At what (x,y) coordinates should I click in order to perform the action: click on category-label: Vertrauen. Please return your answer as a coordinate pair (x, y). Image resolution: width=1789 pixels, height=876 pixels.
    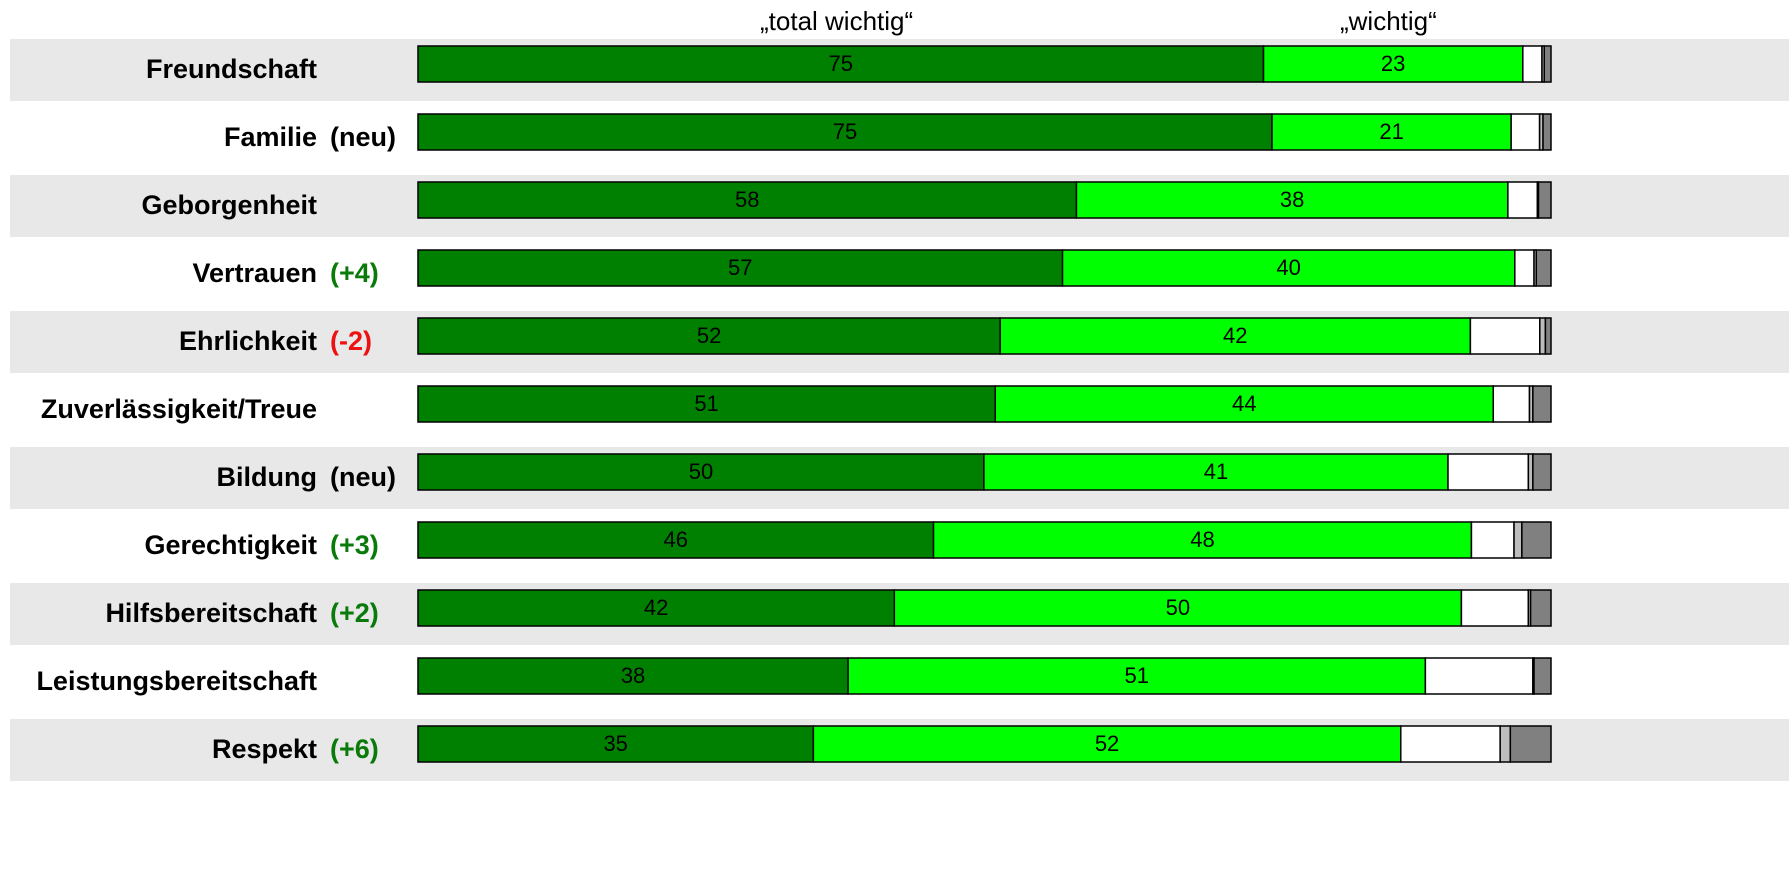
    Looking at the image, I should click on (254, 273).